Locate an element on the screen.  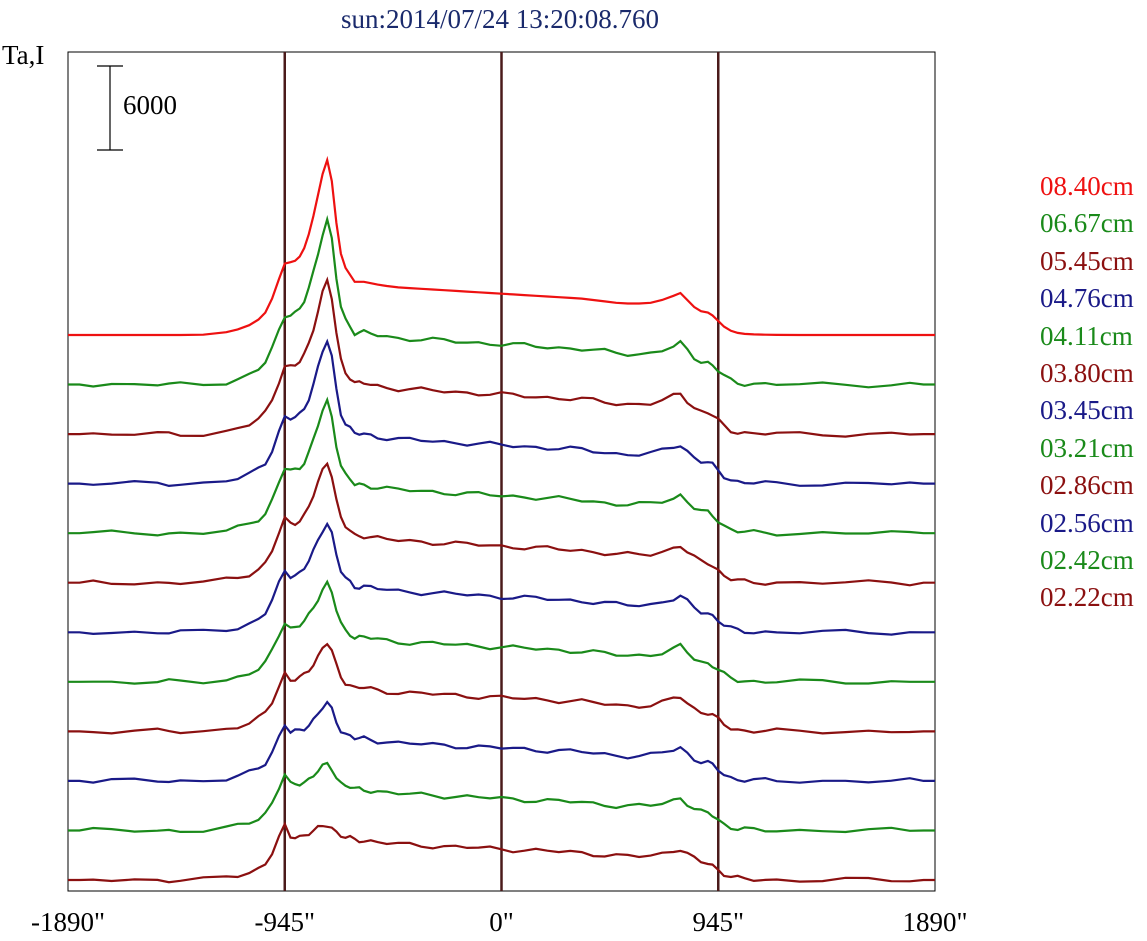
x-tick-label: 1890" is located at coordinates (934, 922).